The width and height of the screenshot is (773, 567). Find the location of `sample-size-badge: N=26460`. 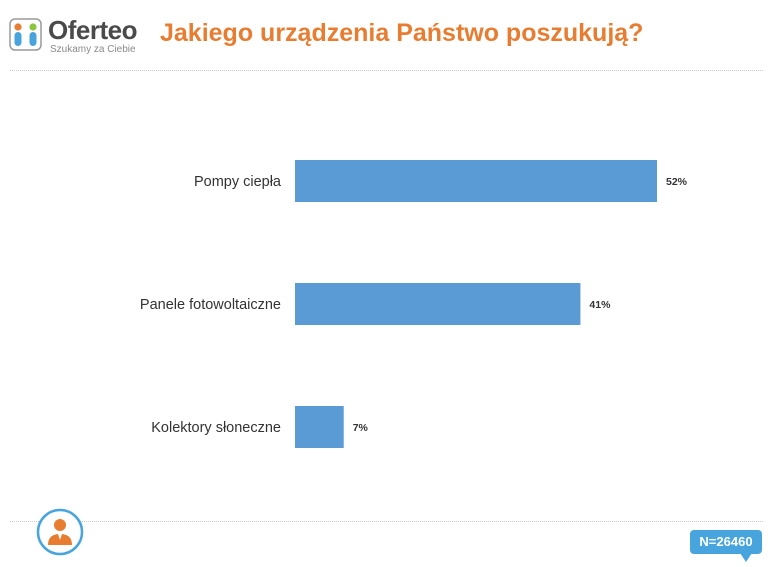

sample-size-badge: N=26460 is located at coordinates (726, 542).